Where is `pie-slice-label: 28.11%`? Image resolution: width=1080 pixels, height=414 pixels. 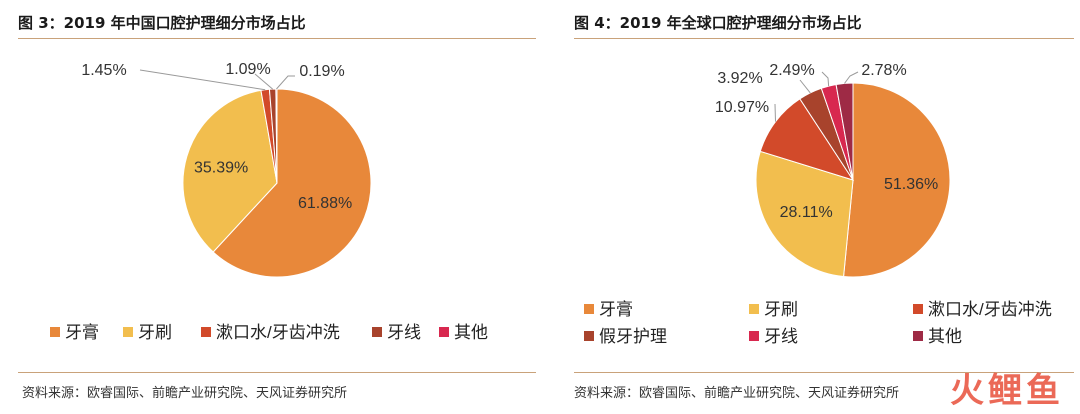 pie-slice-label: 28.11% is located at coordinates (806, 212).